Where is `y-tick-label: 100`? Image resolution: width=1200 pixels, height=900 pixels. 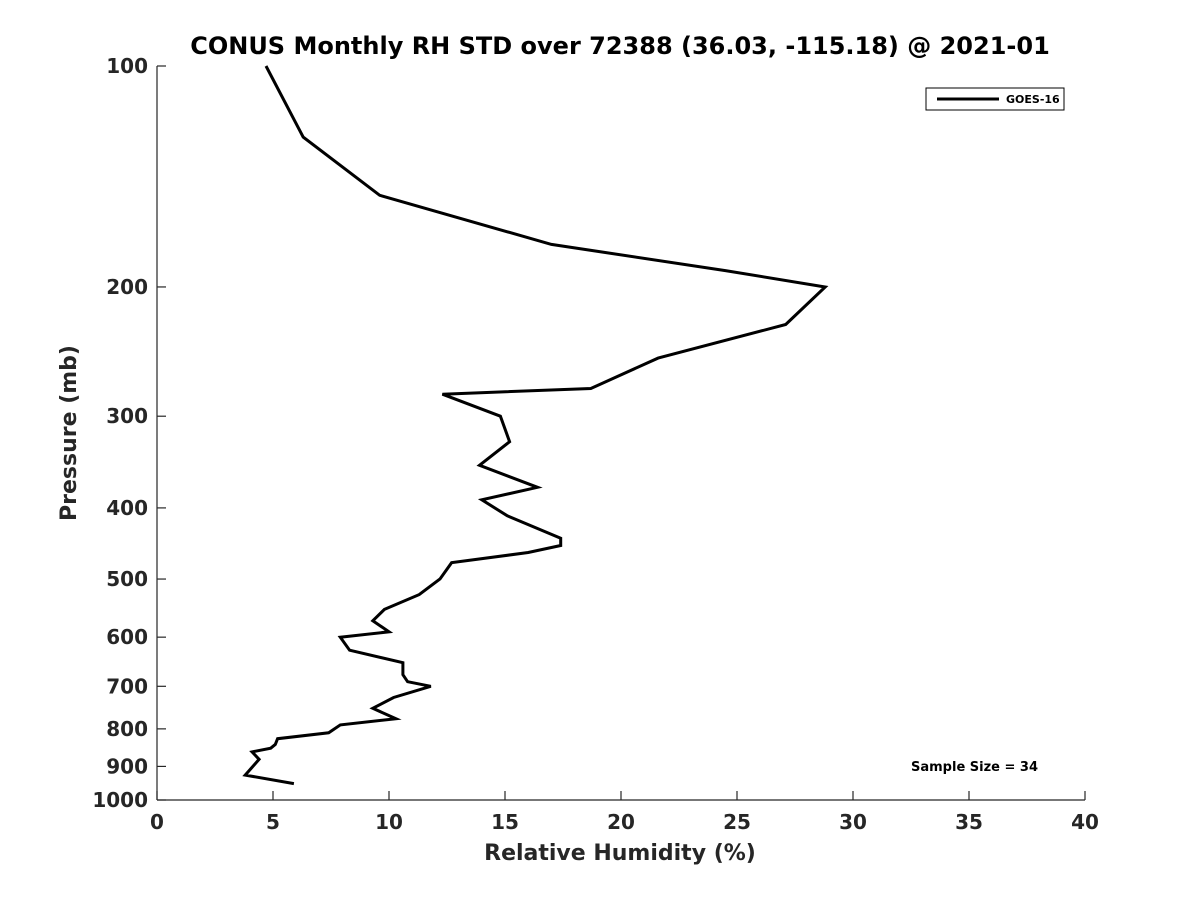
y-tick-label: 100 is located at coordinates (127, 66).